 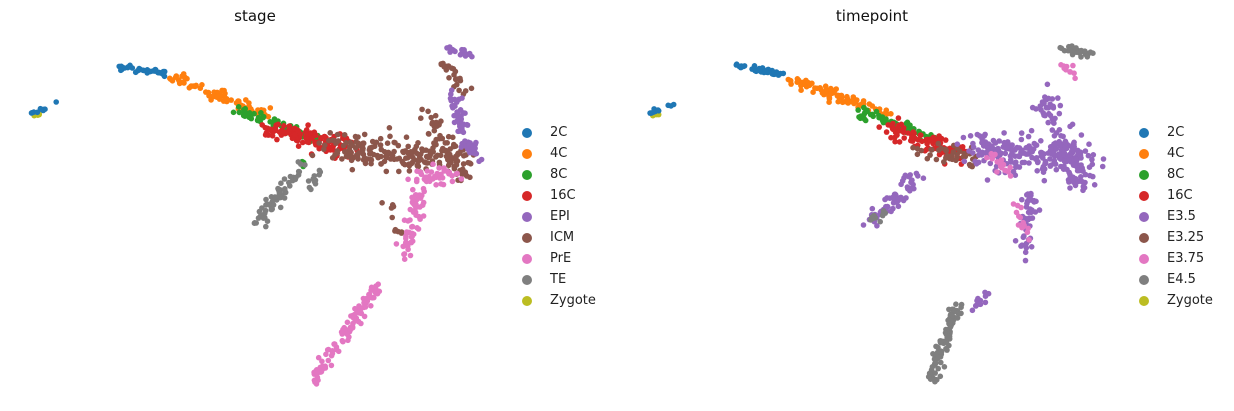 What do you see at coordinates (559, 132) in the screenshot?
I see `legend-label: 2C` at bounding box center [559, 132].